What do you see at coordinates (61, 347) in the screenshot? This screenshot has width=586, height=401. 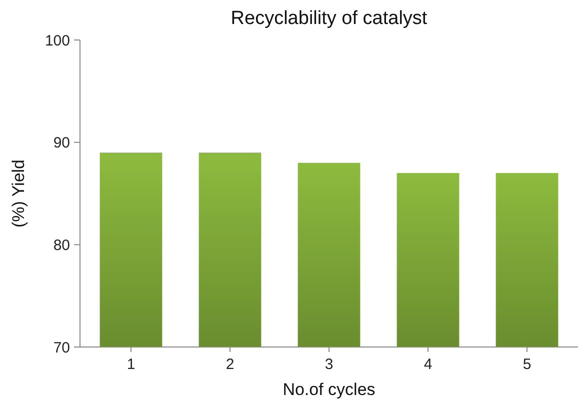 I see `y-tick-label: 70` at bounding box center [61, 347].